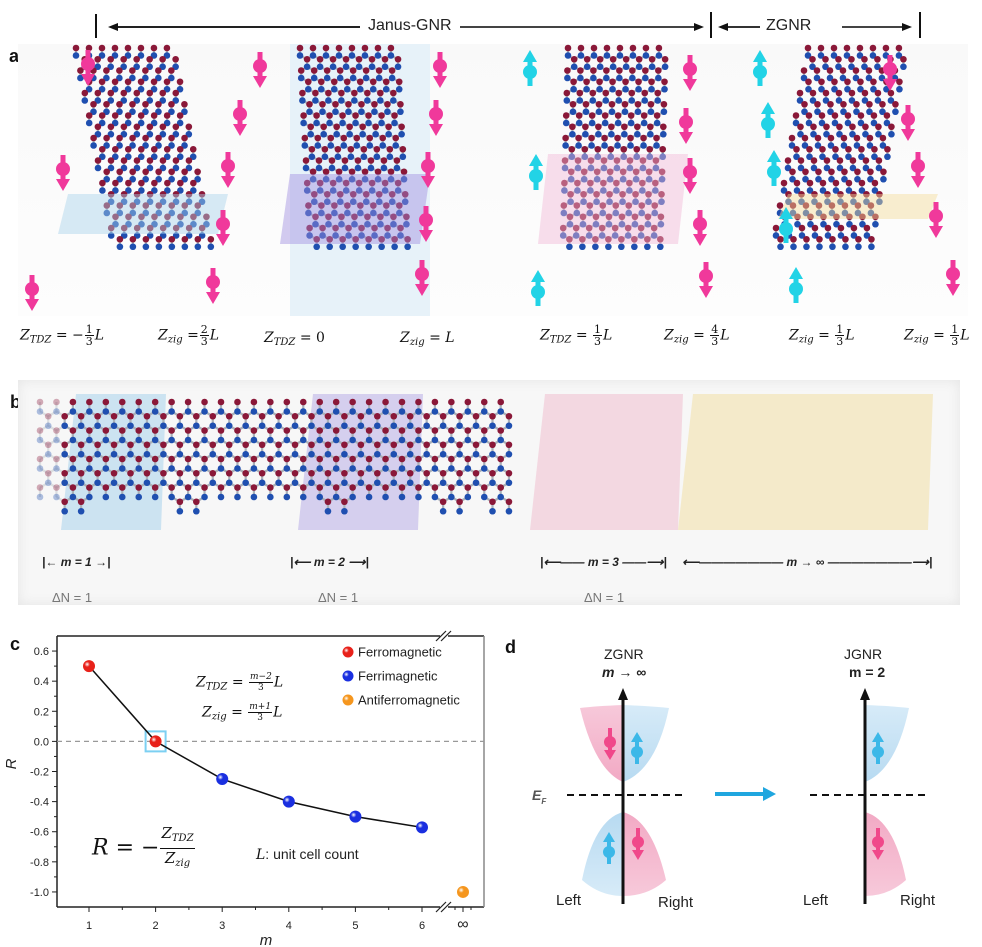 This screenshot has height=947, width=982. What do you see at coordinates (446, 636) in the screenshot?
I see `axis-break-top` at bounding box center [446, 636].